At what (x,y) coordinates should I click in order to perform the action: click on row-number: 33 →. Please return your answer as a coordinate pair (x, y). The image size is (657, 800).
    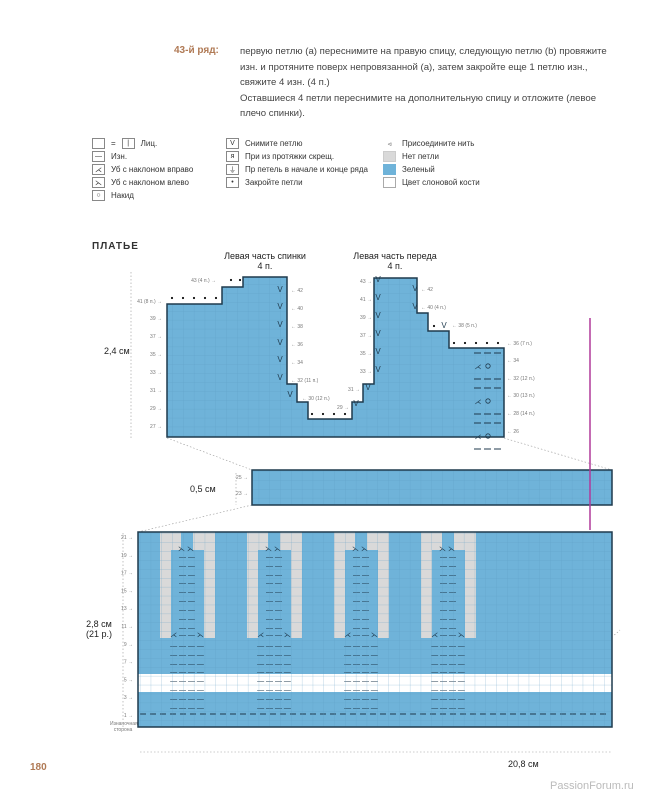
    Looking at the image, I should click on (156, 373).